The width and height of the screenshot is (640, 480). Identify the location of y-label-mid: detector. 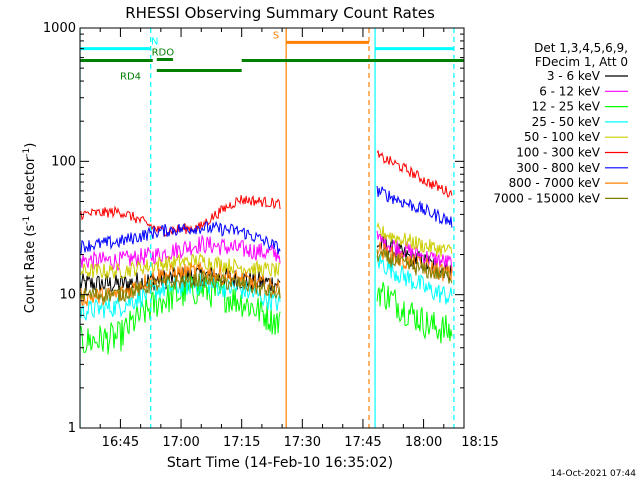
(30, 186).